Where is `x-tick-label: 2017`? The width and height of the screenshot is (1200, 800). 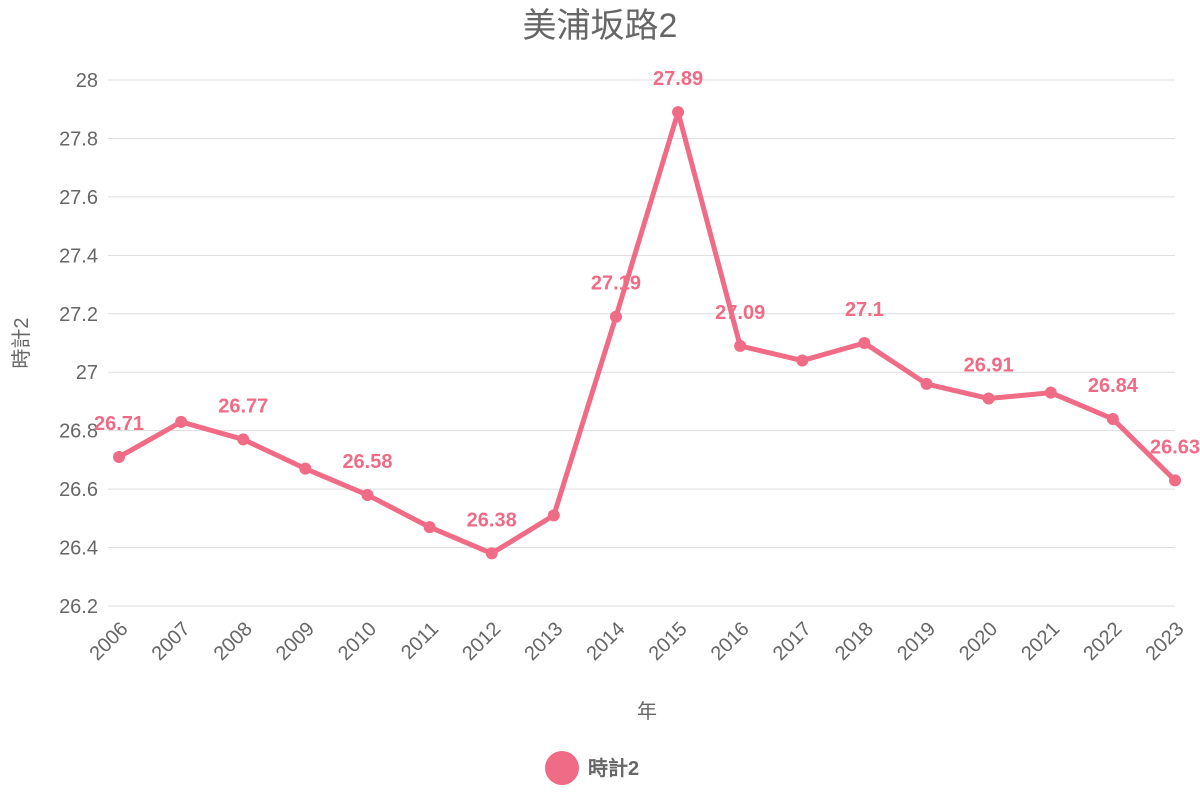
x-tick-label: 2017 is located at coordinates (792, 641).